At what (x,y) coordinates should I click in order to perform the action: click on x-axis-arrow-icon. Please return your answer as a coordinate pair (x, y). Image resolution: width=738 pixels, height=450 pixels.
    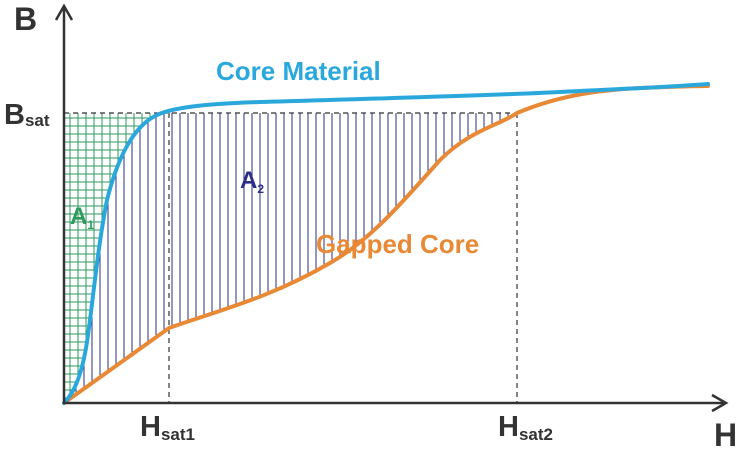
    Looking at the image, I should click on (720, 403).